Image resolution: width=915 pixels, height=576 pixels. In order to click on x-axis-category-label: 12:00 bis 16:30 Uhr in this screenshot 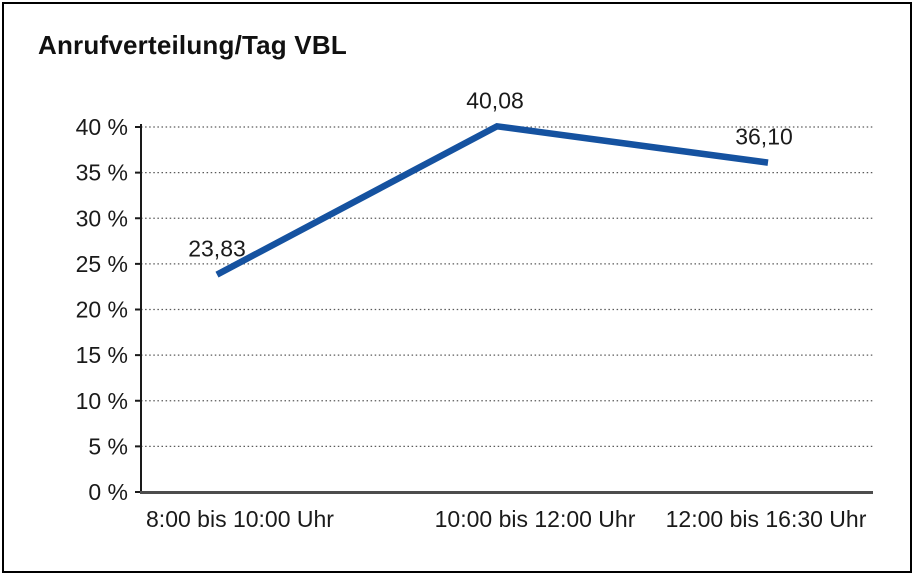, I will do `click(766, 519)`.